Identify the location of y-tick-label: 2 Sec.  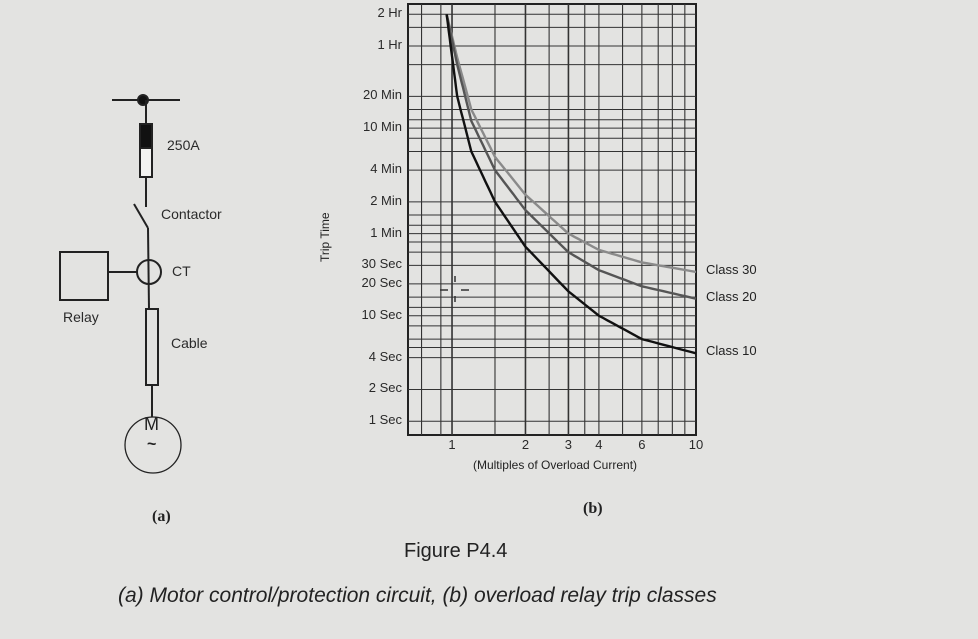
(385, 388).